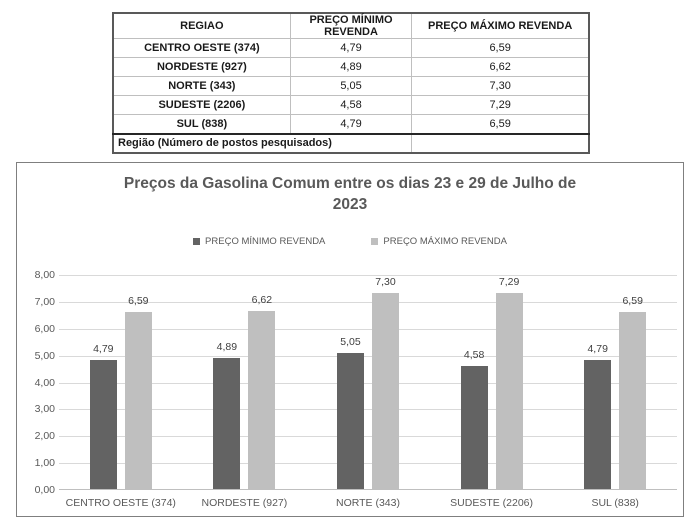  Describe the element at coordinates (201, 105) in the screenshot. I see `region-cell: SUDESTE (2206)` at that location.